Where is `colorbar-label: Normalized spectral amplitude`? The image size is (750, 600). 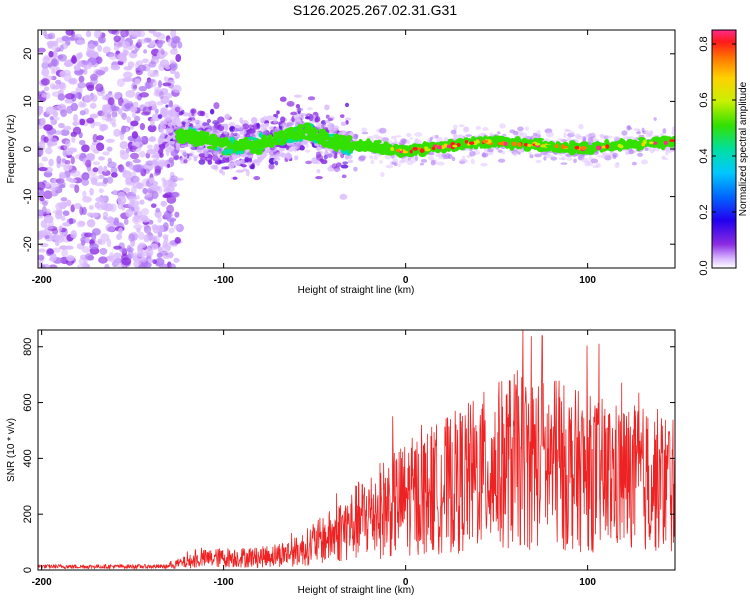
colorbar-label: Normalized spectral amplitude is located at coordinates (743, 148).